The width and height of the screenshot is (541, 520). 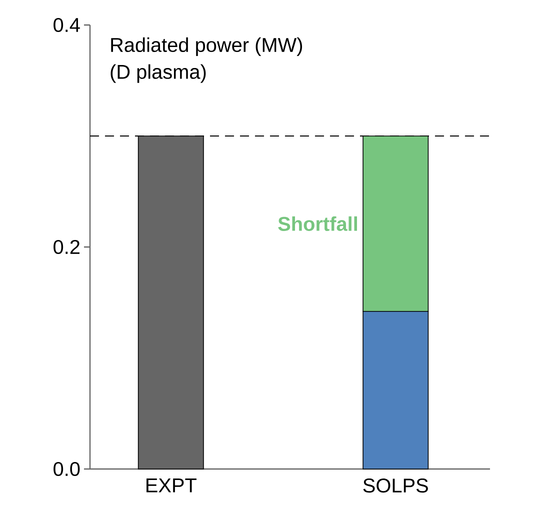 I want to click on series-label: Shortfall, so click(x=317, y=223).